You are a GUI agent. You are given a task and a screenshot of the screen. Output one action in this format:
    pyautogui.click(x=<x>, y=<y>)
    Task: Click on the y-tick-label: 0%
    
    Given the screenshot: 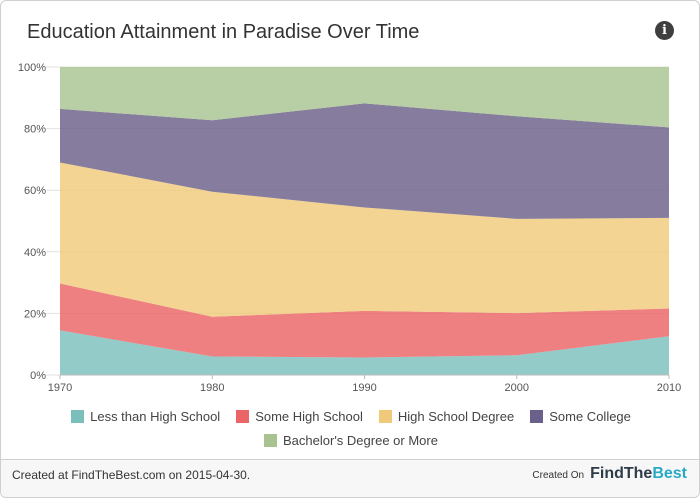 What is the action you would take?
    pyautogui.click(x=38, y=376)
    